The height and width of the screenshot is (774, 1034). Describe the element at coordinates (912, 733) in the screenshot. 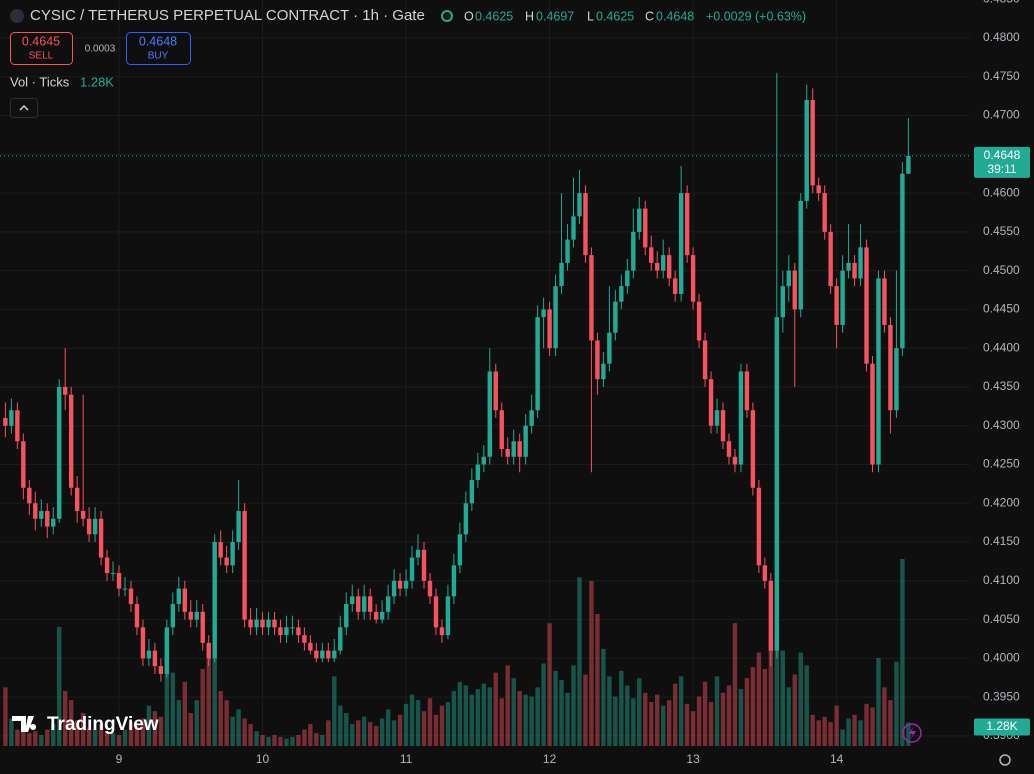

I see `alert-icon` at that location.